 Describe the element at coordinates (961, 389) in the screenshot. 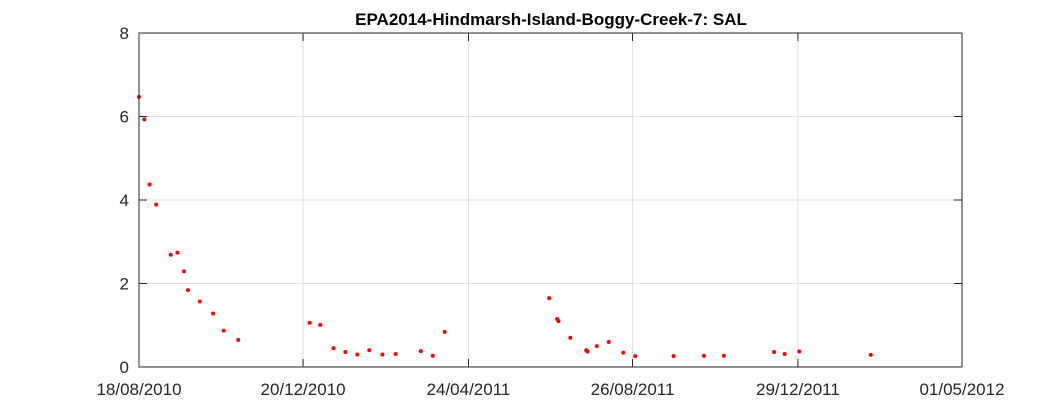

I see `x-tick-label: 01/05/2012` at that location.